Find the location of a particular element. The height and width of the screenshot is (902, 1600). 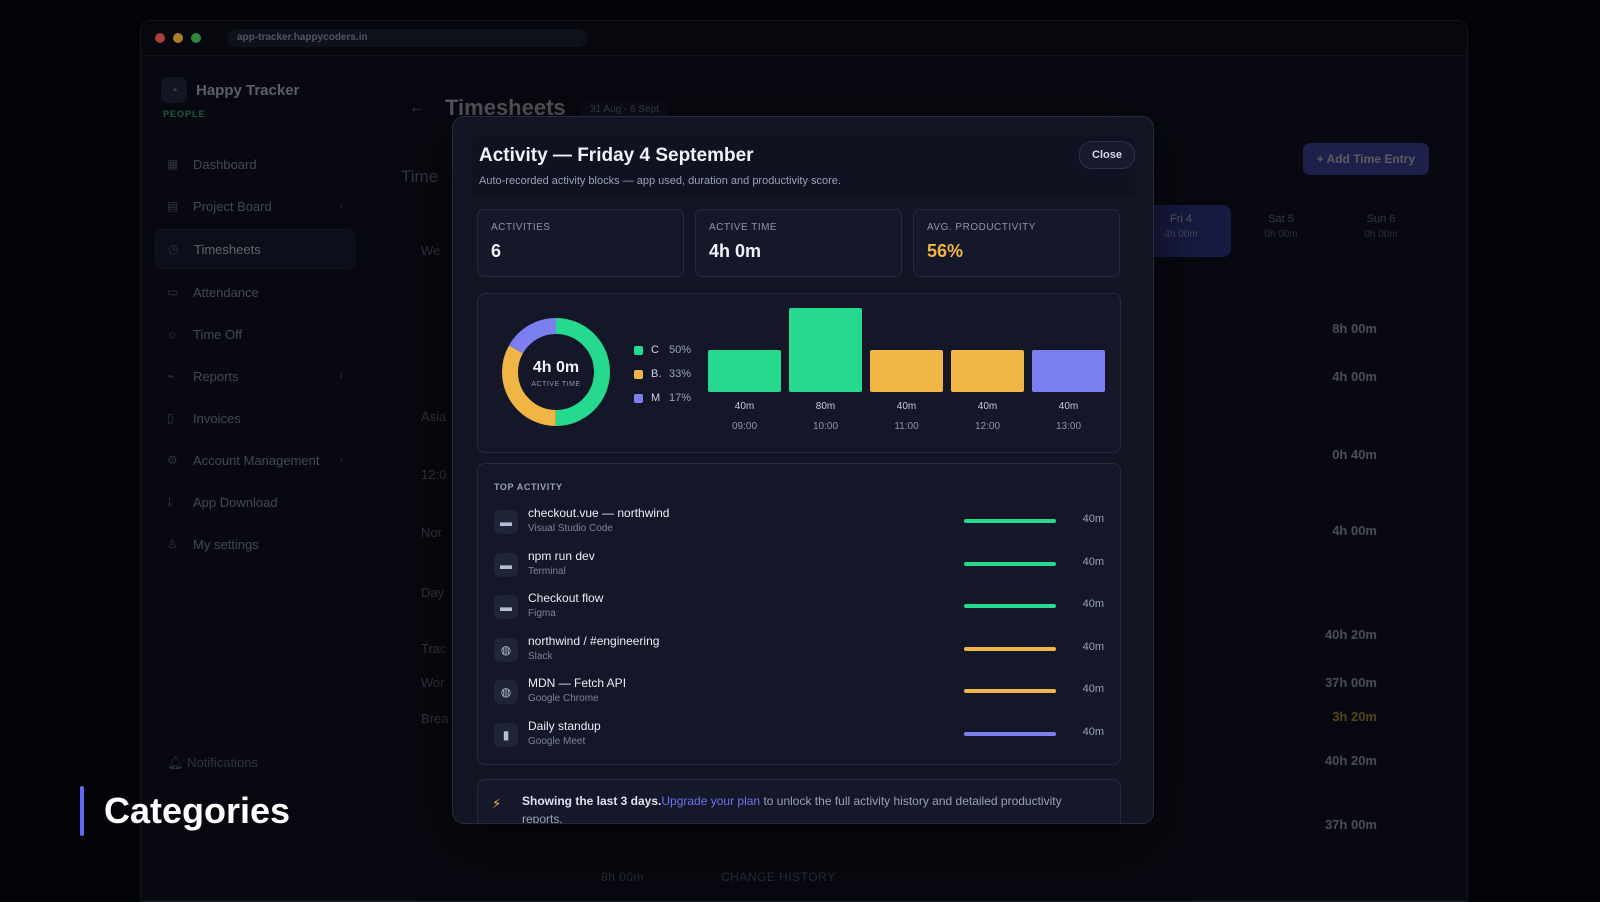

sidebar-item-attendance: ▭ Attendance is located at coordinates (255, 292).